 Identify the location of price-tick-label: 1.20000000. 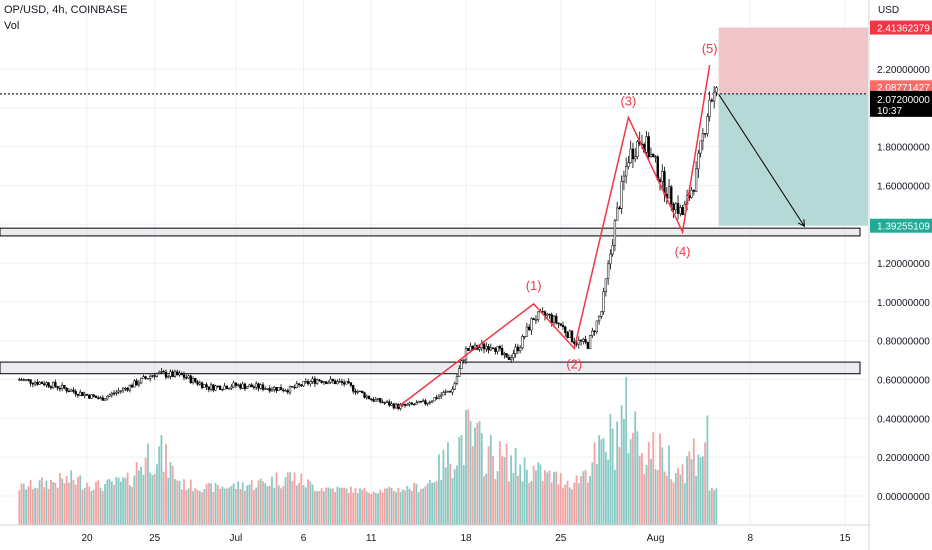
(903, 264).